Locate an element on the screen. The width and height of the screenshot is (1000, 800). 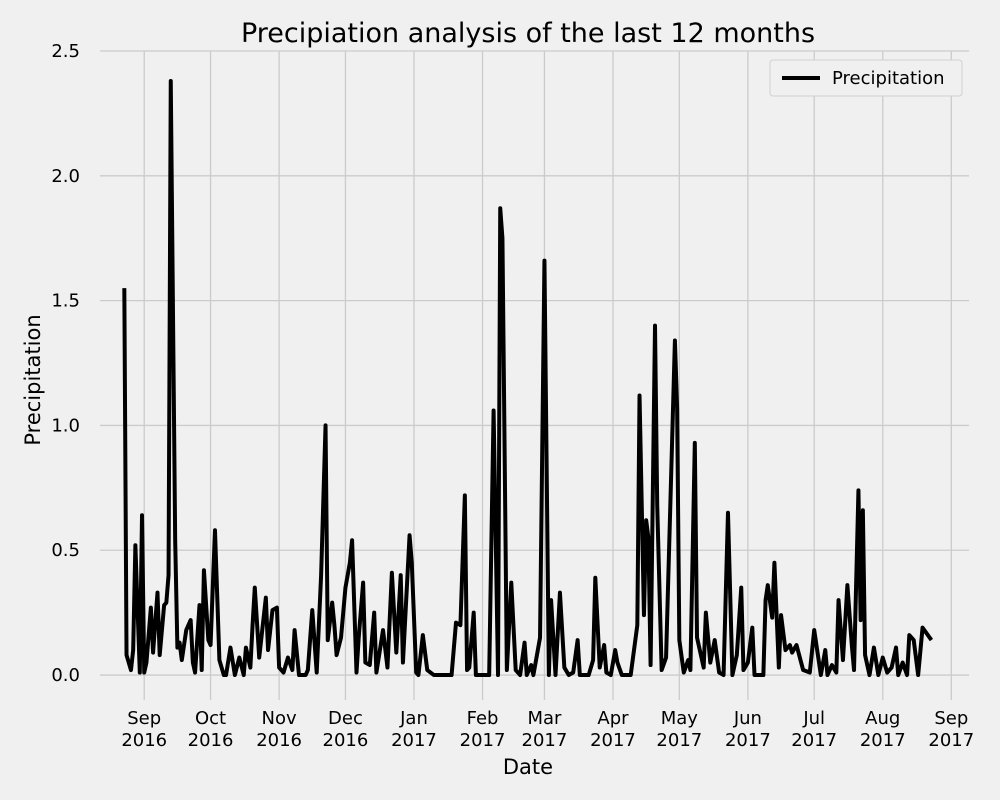
x-tick-label: Oct 2016 is located at coordinates (211, 729).